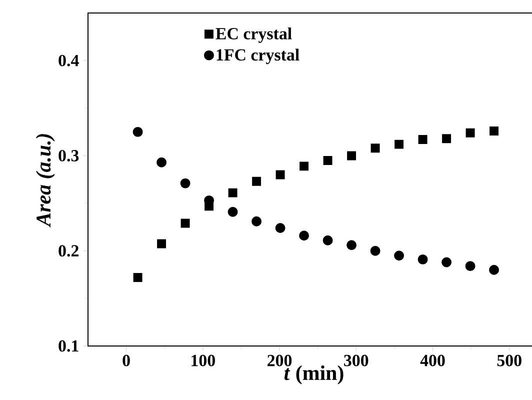 Image resolution: width=532 pixels, height=400 pixels. Describe the element at coordinates (258, 56) in the screenshot. I see `legend-label: 1FC crystal` at that location.